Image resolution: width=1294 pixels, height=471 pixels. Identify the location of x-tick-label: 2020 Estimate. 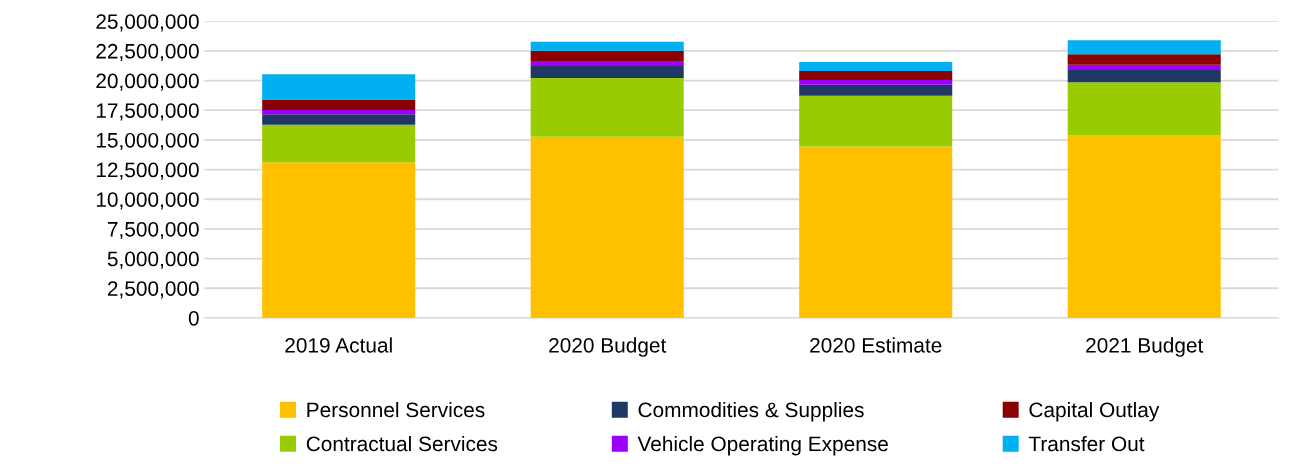
(876, 345).